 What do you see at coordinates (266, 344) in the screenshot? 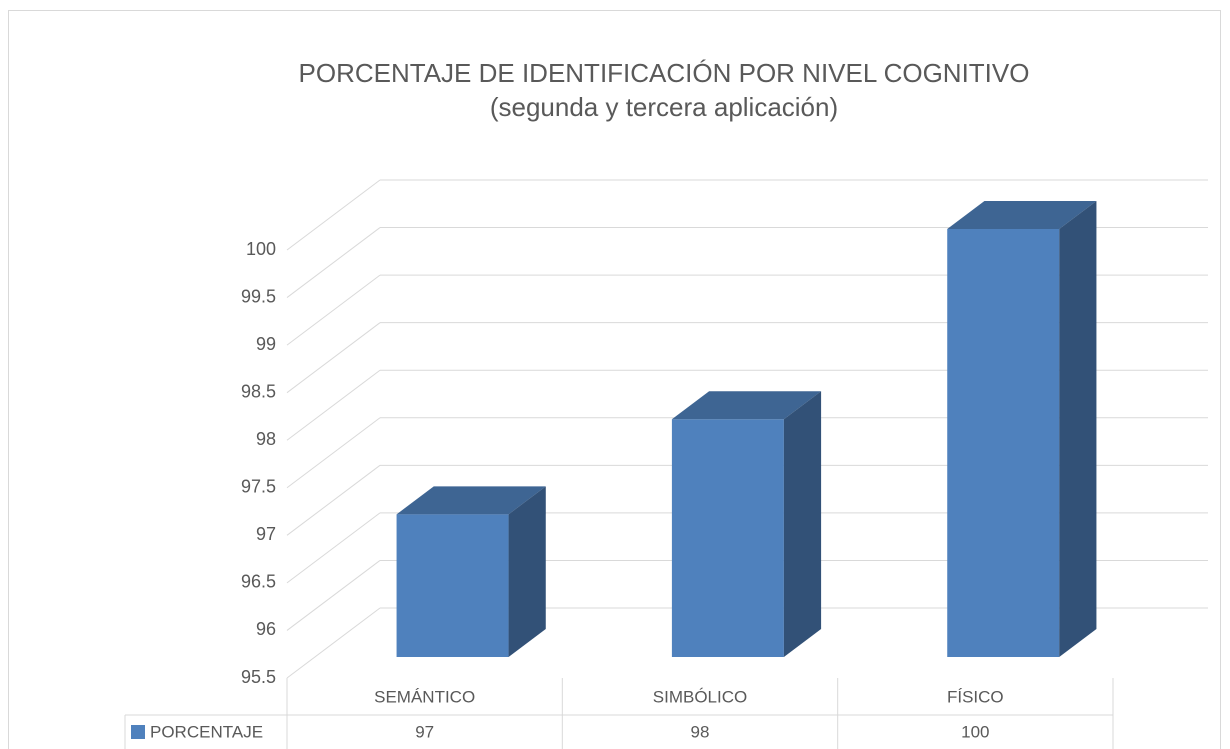
I see `y-tick-label: 99` at bounding box center [266, 344].